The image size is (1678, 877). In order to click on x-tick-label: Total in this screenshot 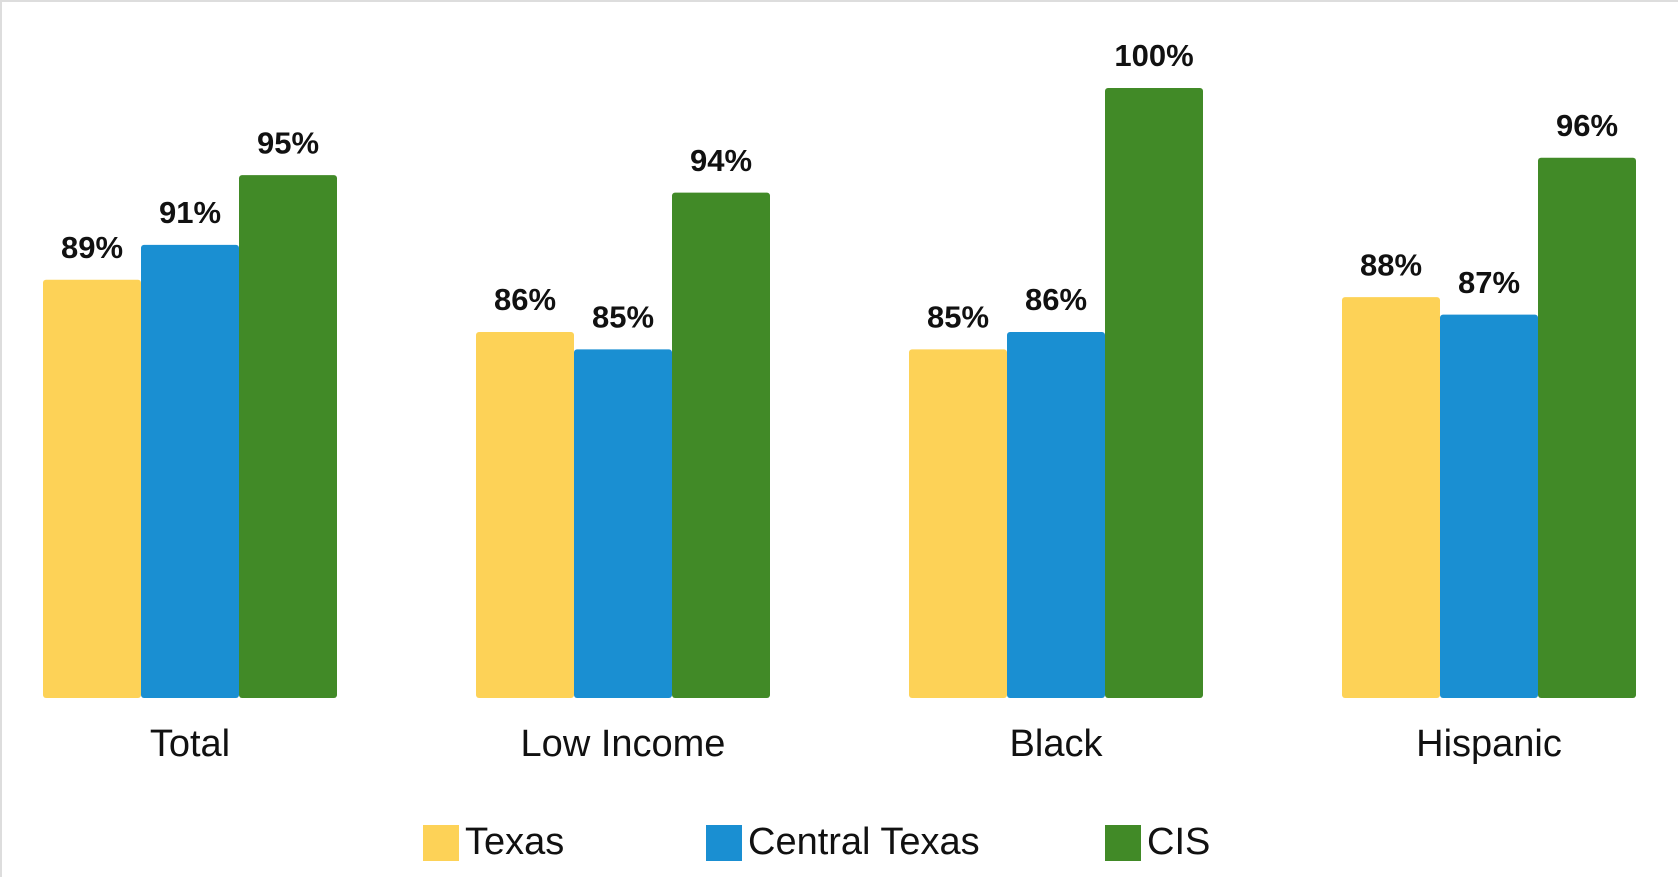, I will do `click(190, 744)`.